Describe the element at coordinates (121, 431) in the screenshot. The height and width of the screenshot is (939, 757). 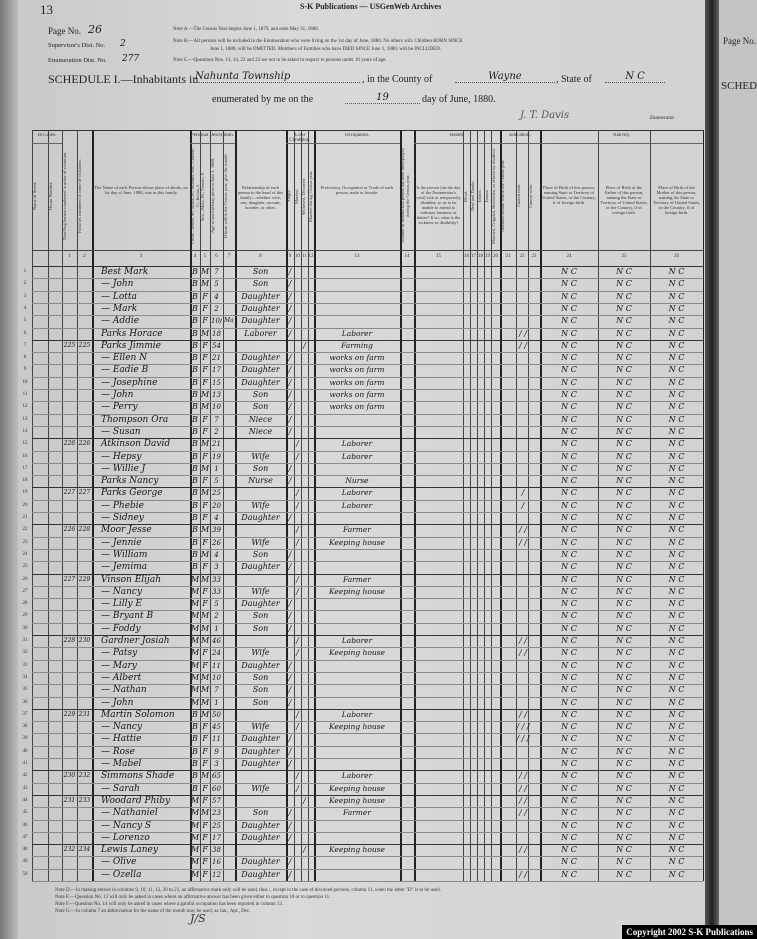
I see `person-name: — Susan` at that location.